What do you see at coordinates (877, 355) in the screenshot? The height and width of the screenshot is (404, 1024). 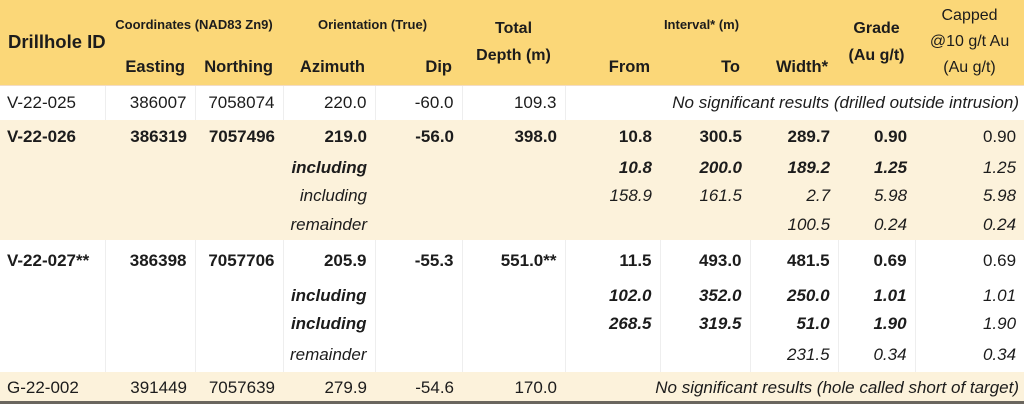 I see `cell-grade: 0.34` at bounding box center [877, 355].